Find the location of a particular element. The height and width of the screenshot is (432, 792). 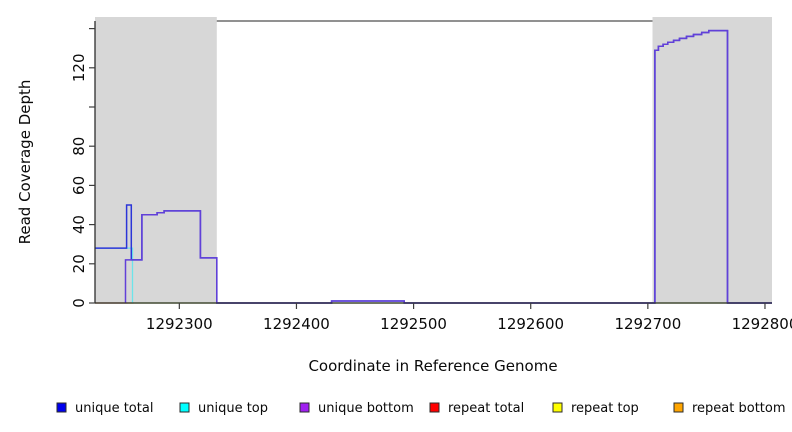

legend-label-unique-top: unique top is located at coordinates (233, 408).